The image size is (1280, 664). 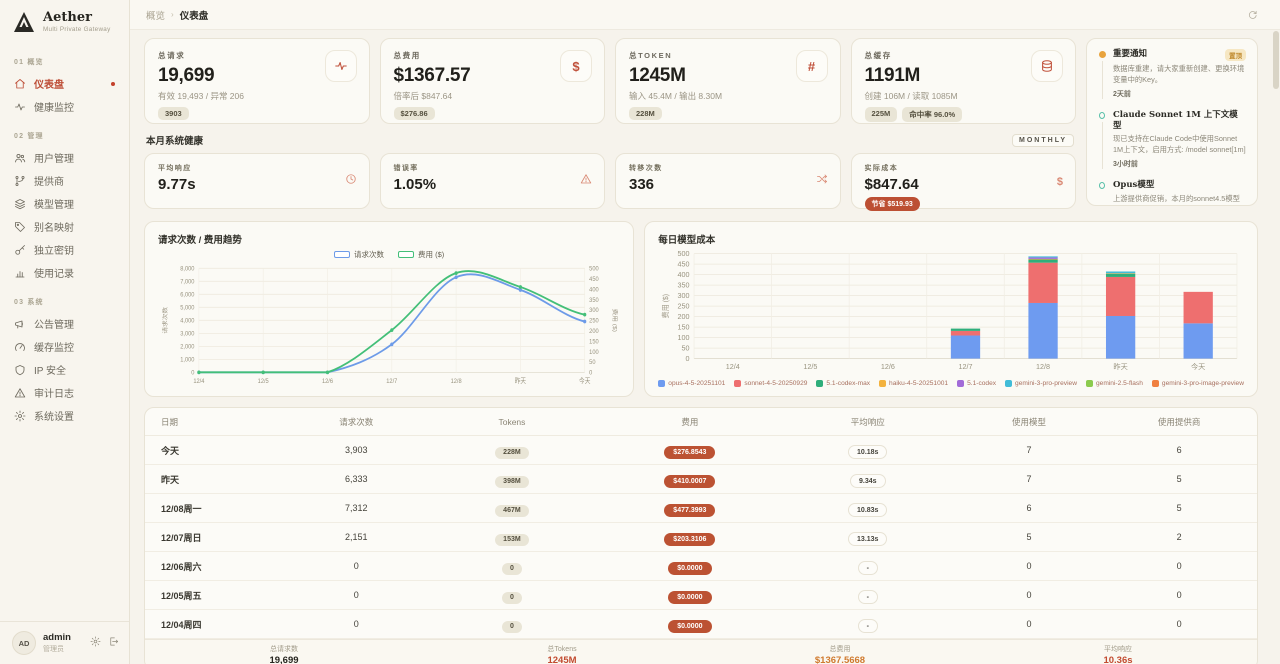 What do you see at coordinates (65, 226) in the screenshot?
I see `sidebar-item-alias-mapping: 别名映射` at bounding box center [65, 226].